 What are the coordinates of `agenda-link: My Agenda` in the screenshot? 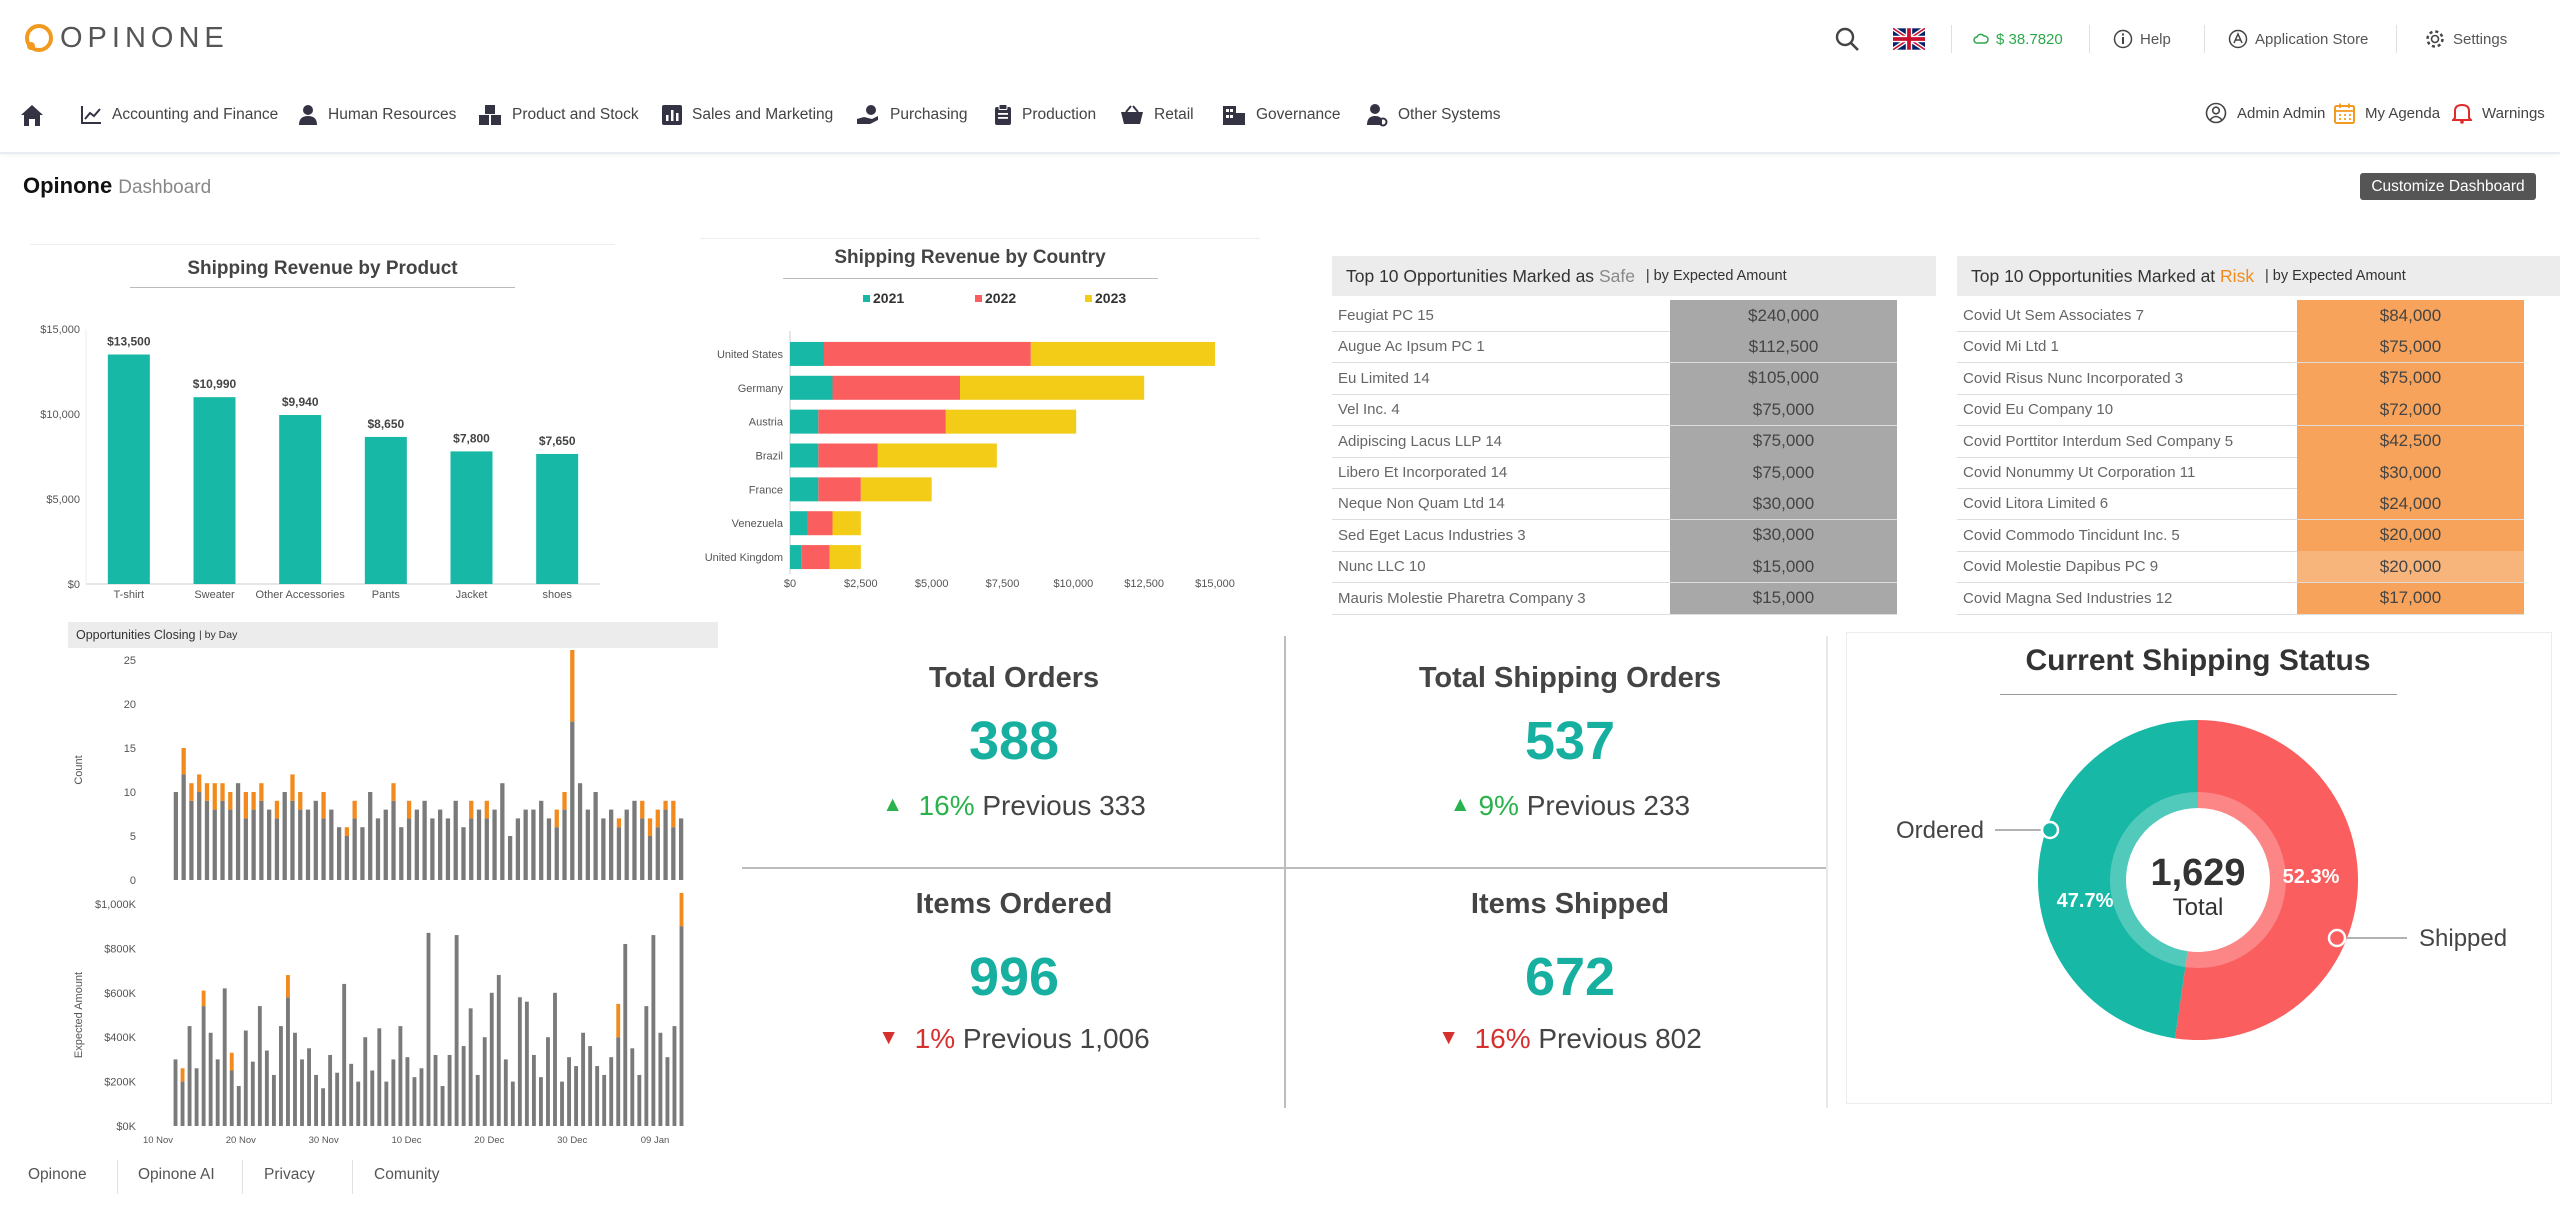 It's located at (2387, 113).